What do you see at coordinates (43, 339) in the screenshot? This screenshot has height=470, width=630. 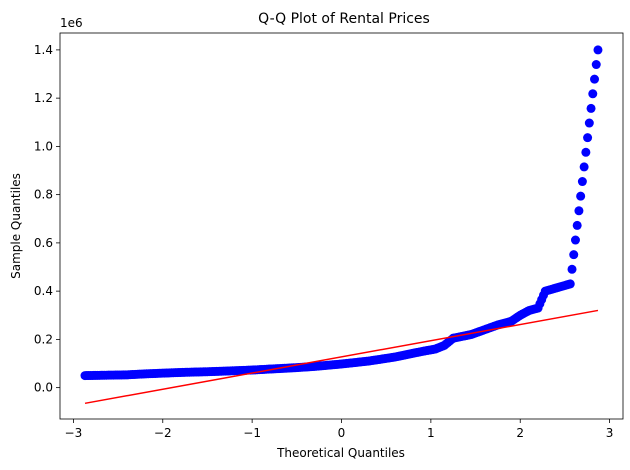 I see `y-tick-label: 0.2` at bounding box center [43, 339].